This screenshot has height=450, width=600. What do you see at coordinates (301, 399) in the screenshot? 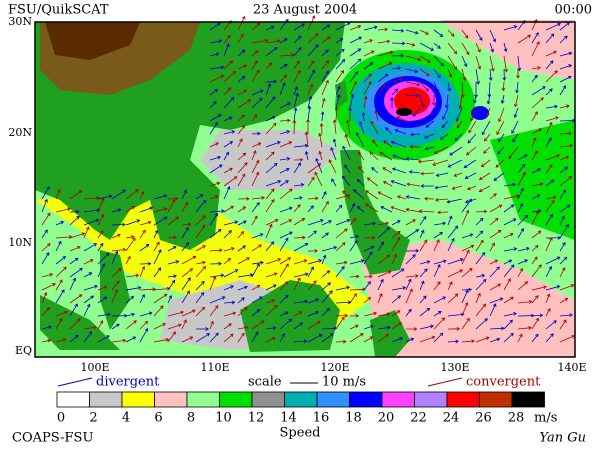
I see `colorbar-box` at bounding box center [301, 399].